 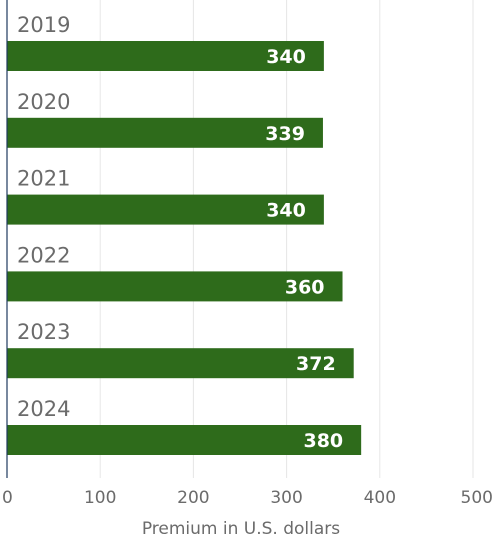 I want to click on x-tick-label: 400, so click(x=380, y=498).